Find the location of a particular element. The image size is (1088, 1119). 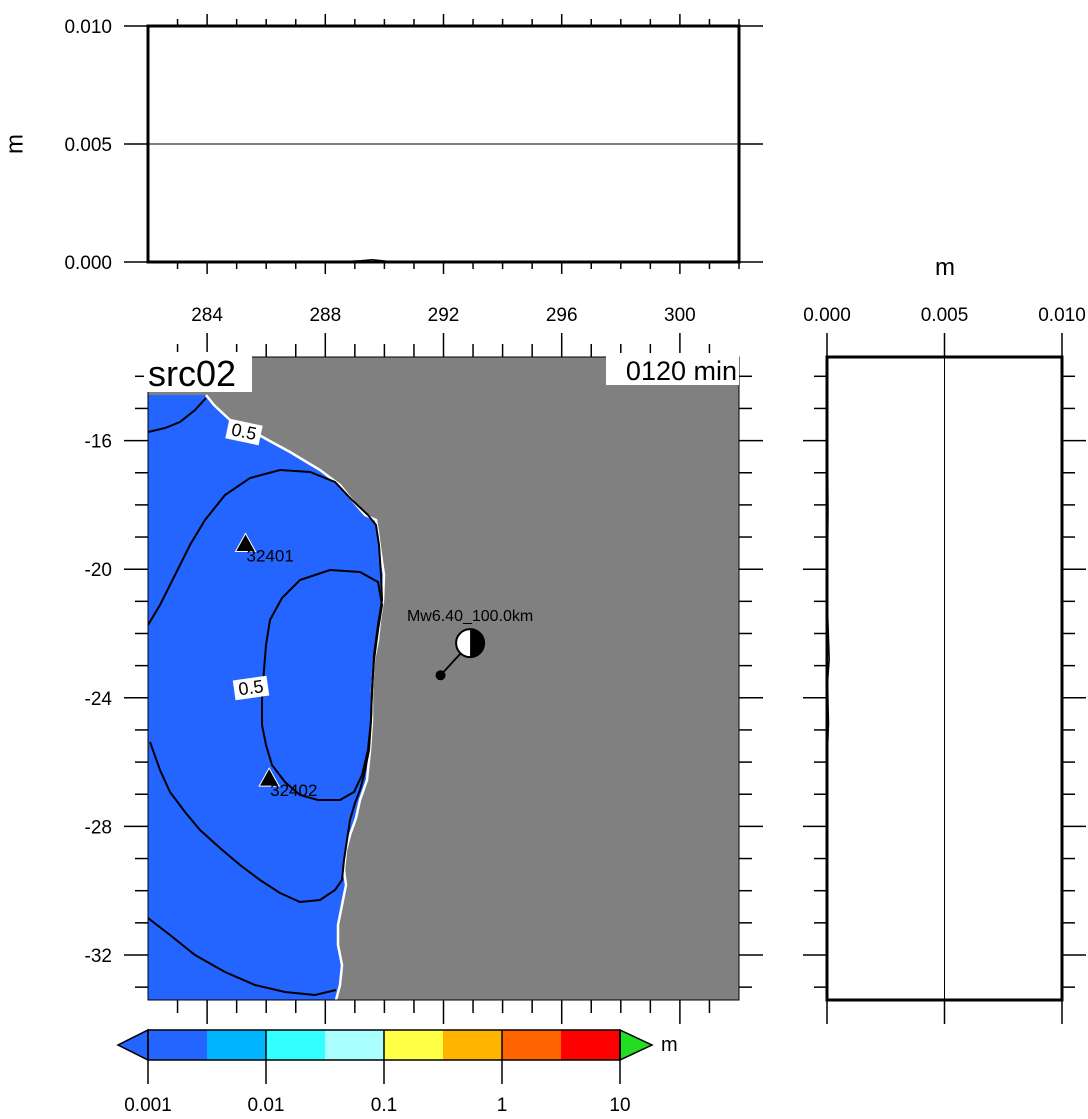

colorbar-high-arrow is located at coordinates (636, 1045).